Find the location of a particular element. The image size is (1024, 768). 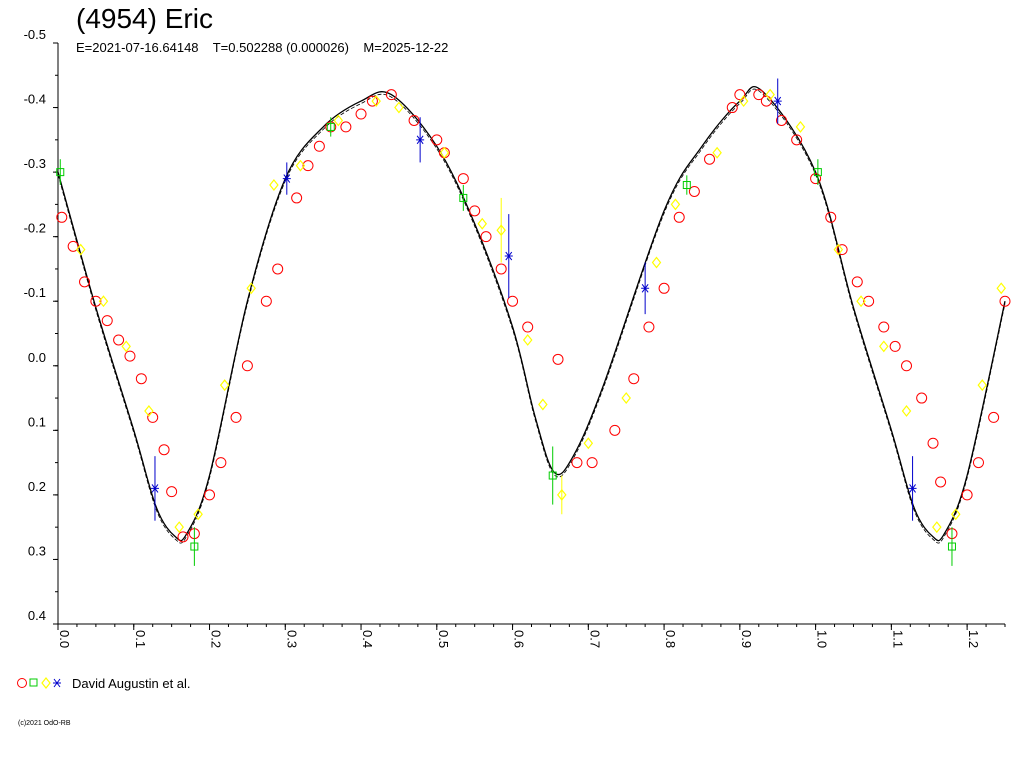

y-tick-label: 0.1 is located at coordinates (37, 421).